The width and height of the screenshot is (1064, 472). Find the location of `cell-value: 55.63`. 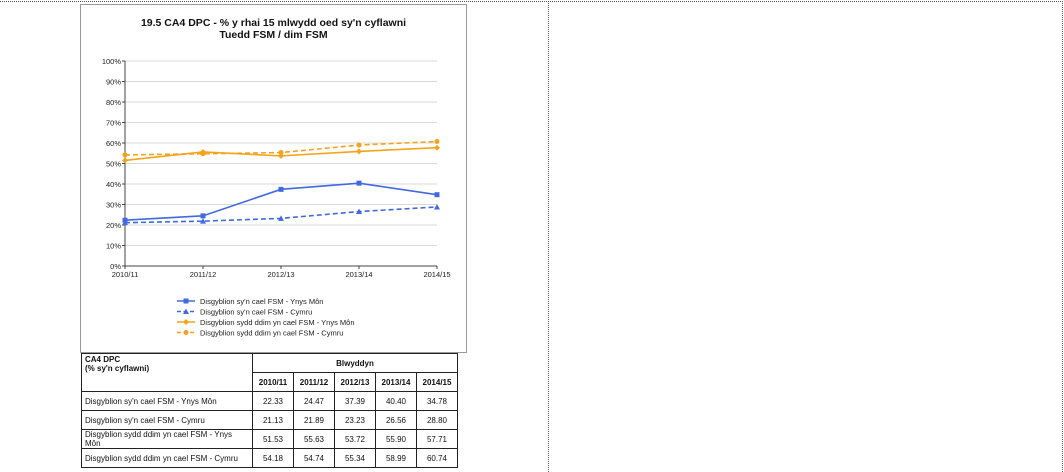

cell-value: 55.63 is located at coordinates (314, 439).